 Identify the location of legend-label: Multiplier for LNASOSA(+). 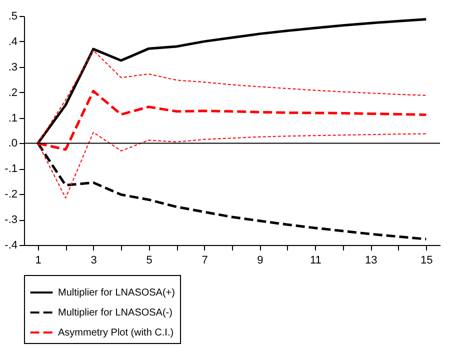
(116, 293).